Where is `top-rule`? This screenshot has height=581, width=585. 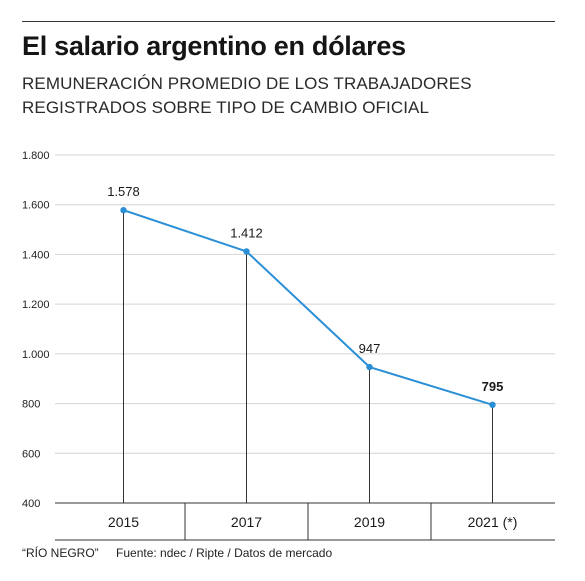
top-rule is located at coordinates (288, 21).